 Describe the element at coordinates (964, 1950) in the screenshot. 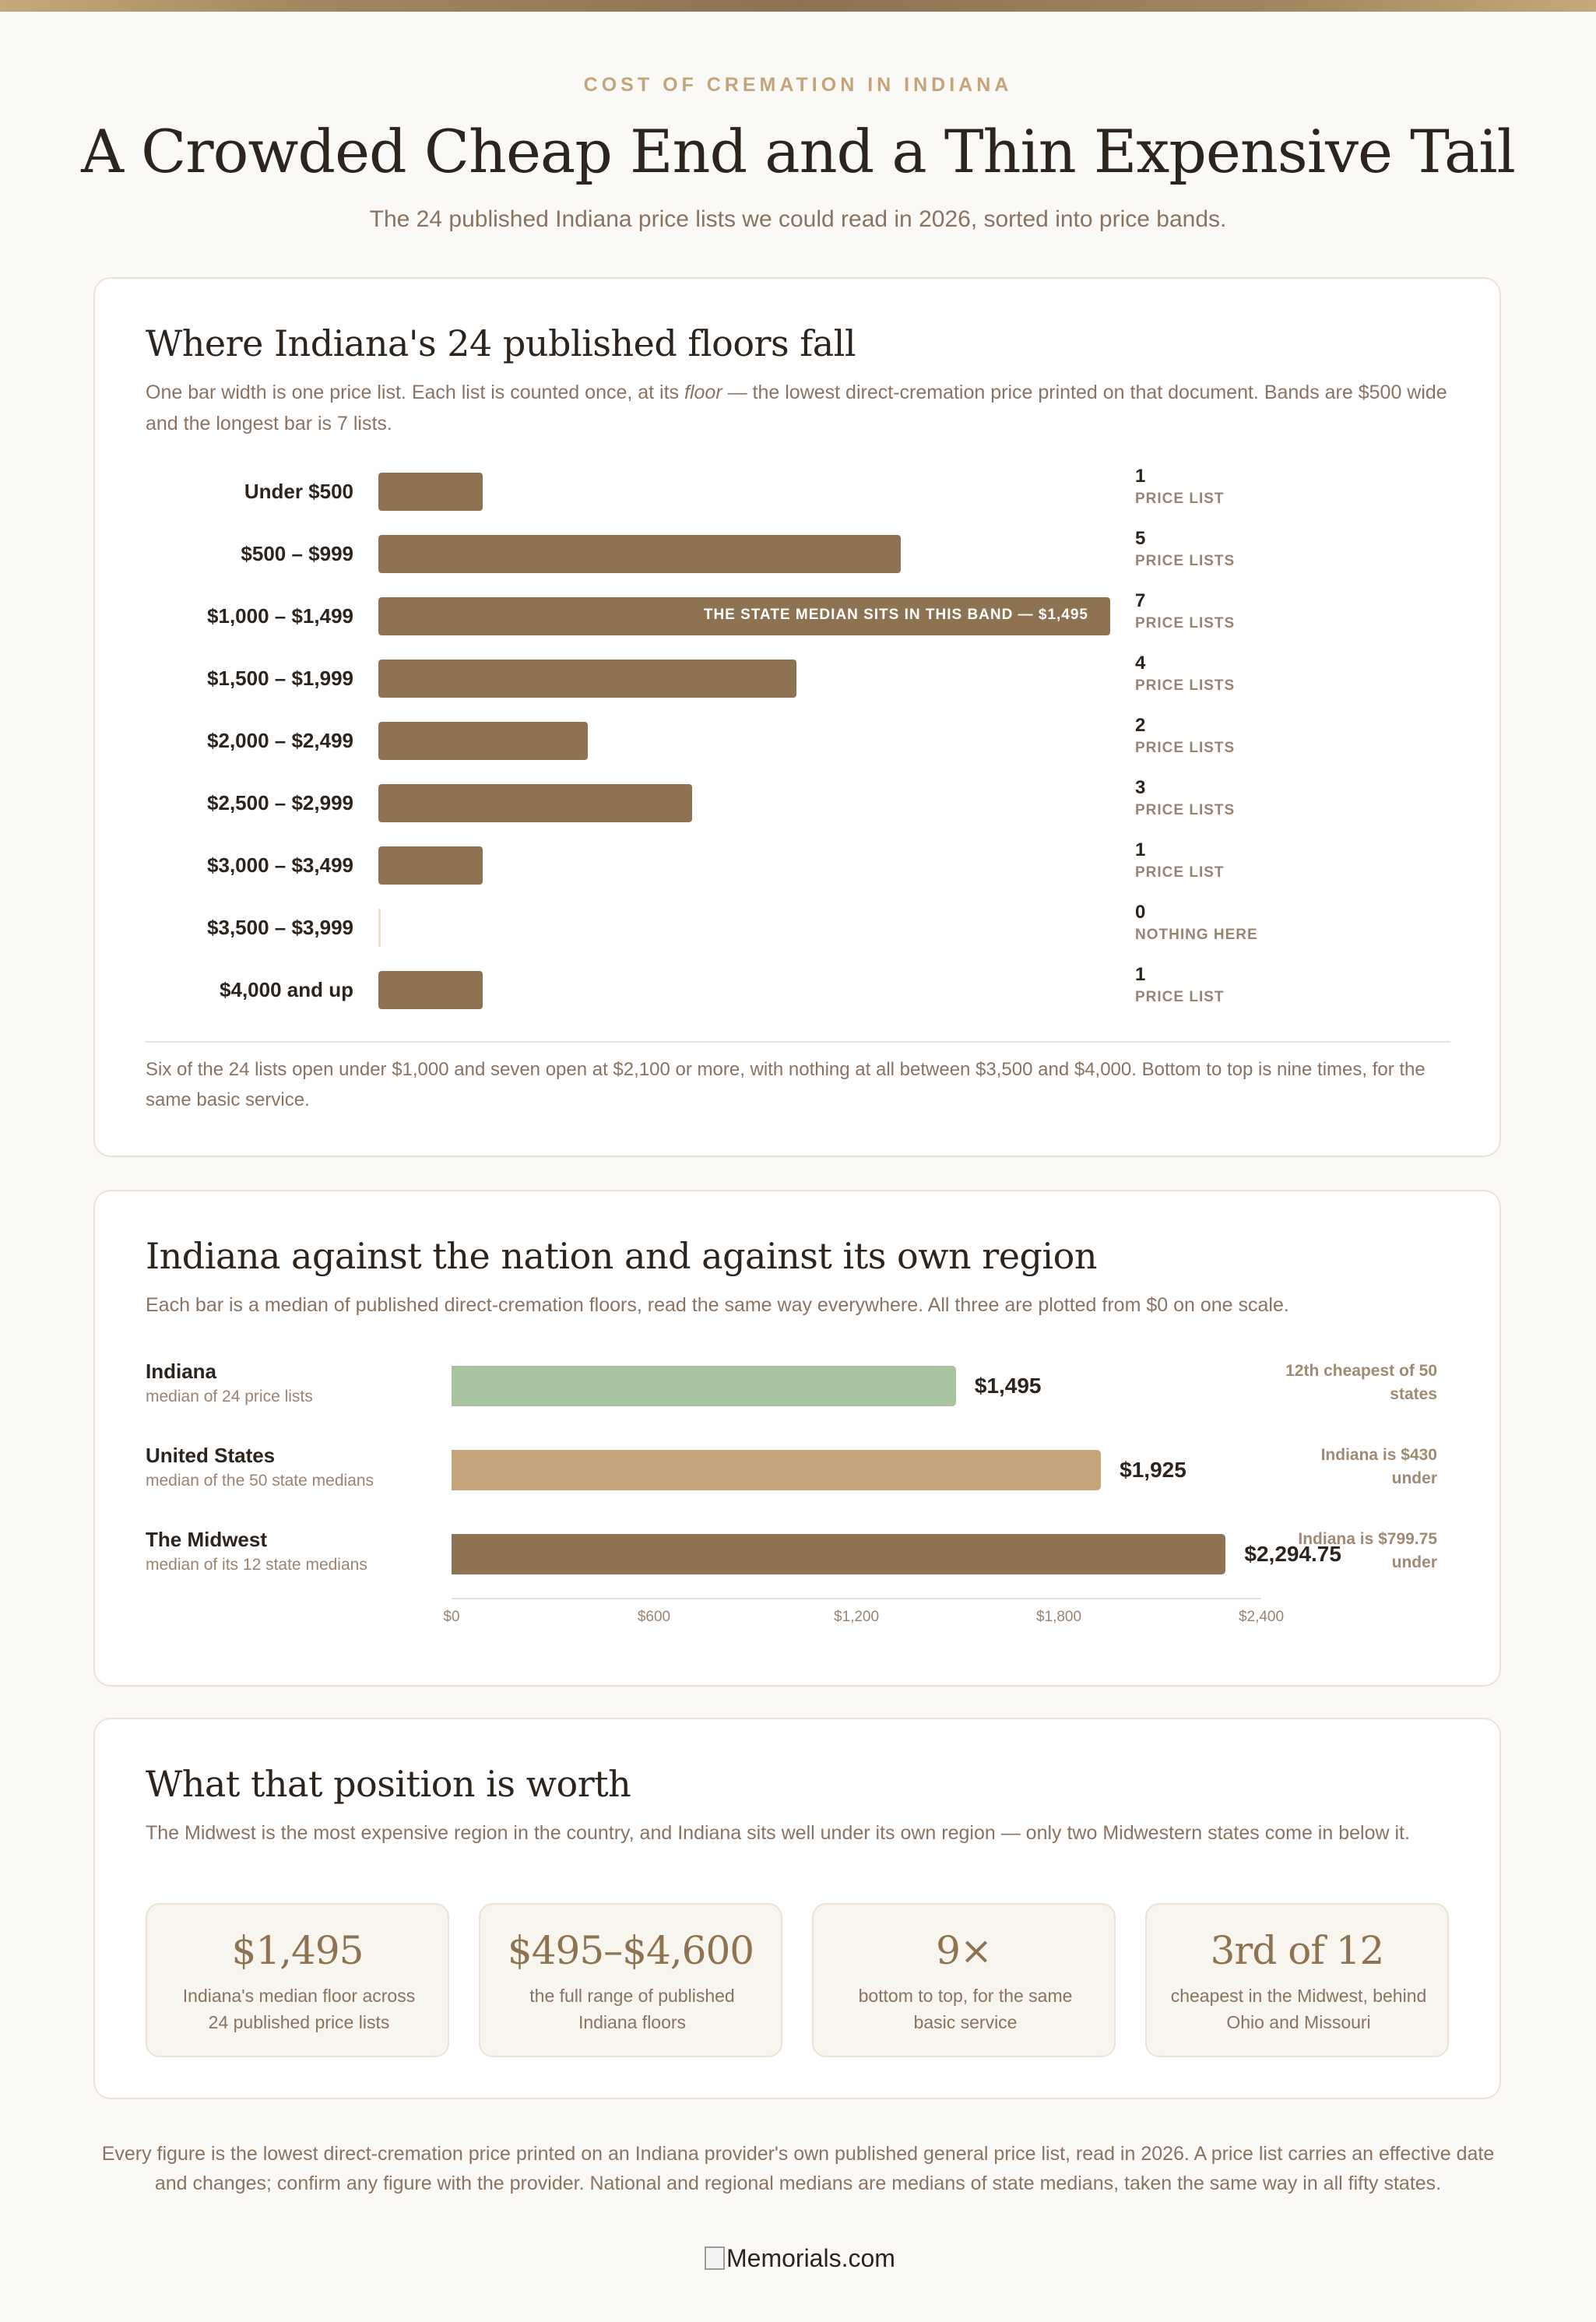

I see `stat-value: 9×` at that location.